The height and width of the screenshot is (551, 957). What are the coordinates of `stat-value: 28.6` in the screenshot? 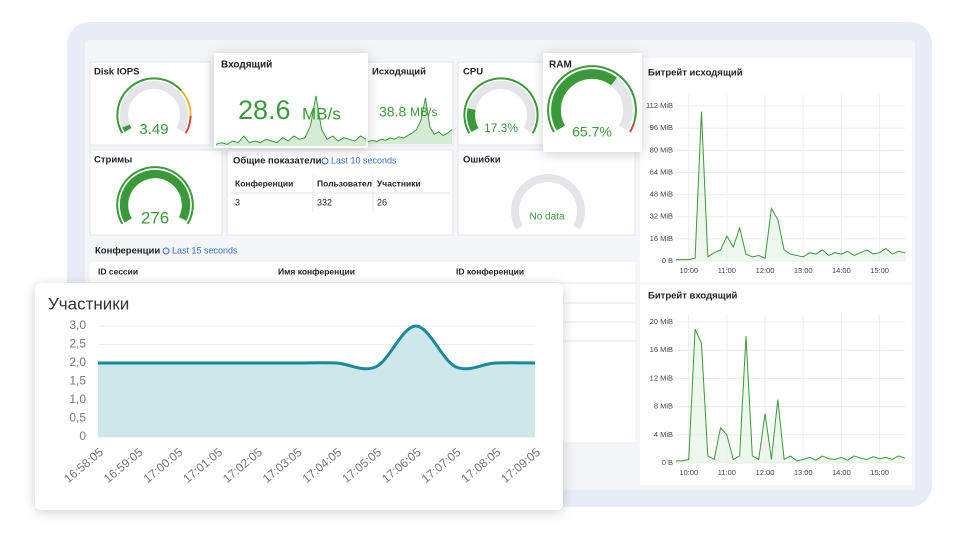 It's located at (264, 110).